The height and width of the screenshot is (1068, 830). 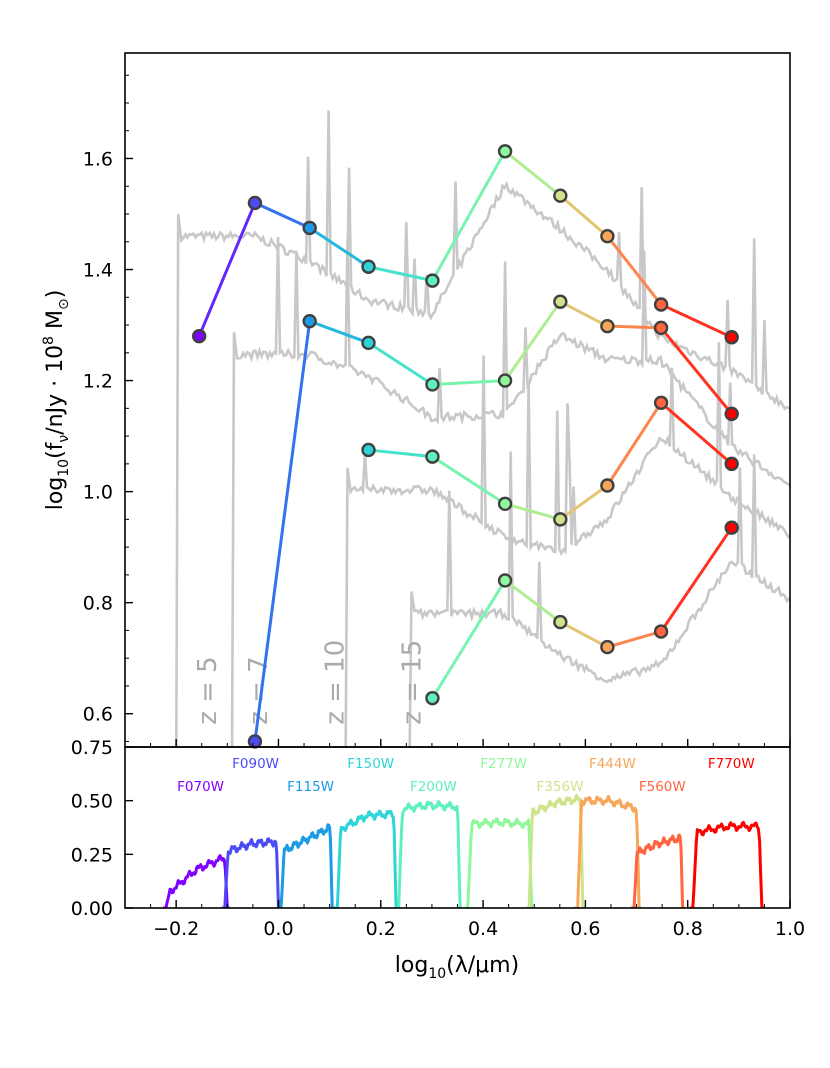 I want to click on filter-curve-f200w, so click(x=429, y=854).